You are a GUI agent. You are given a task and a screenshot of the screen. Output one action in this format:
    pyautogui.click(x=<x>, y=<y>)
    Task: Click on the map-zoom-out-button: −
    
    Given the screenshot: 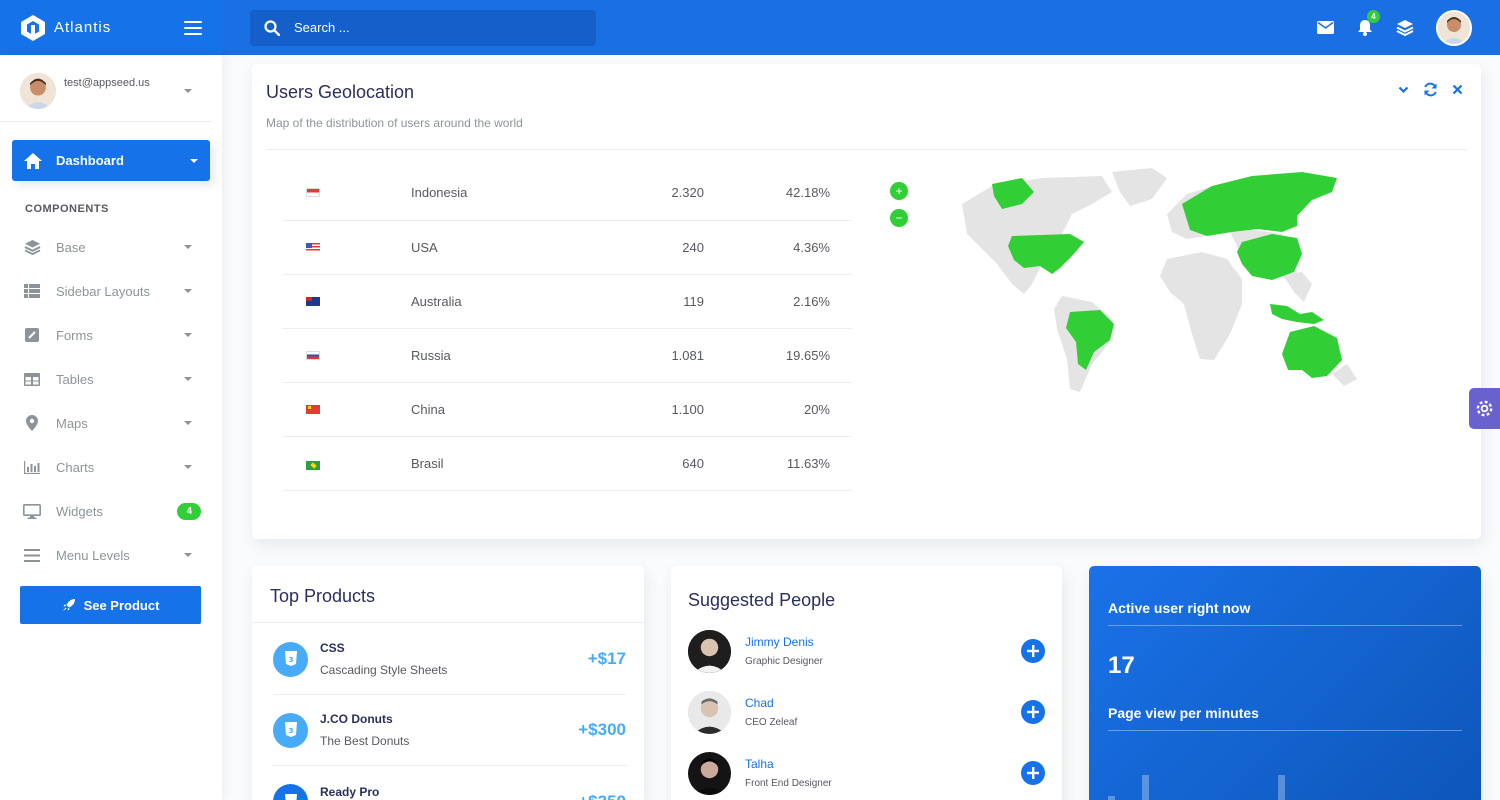 What is the action you would take?
    pyautogui.click(x=899, y=218)
    